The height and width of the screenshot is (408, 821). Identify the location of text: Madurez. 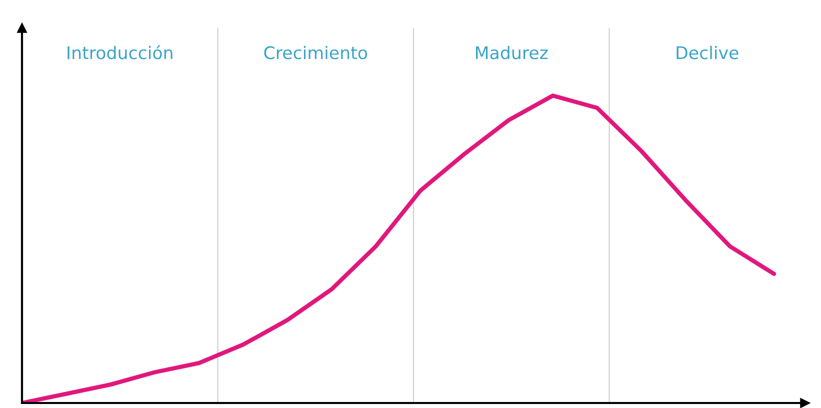
(512, 53).